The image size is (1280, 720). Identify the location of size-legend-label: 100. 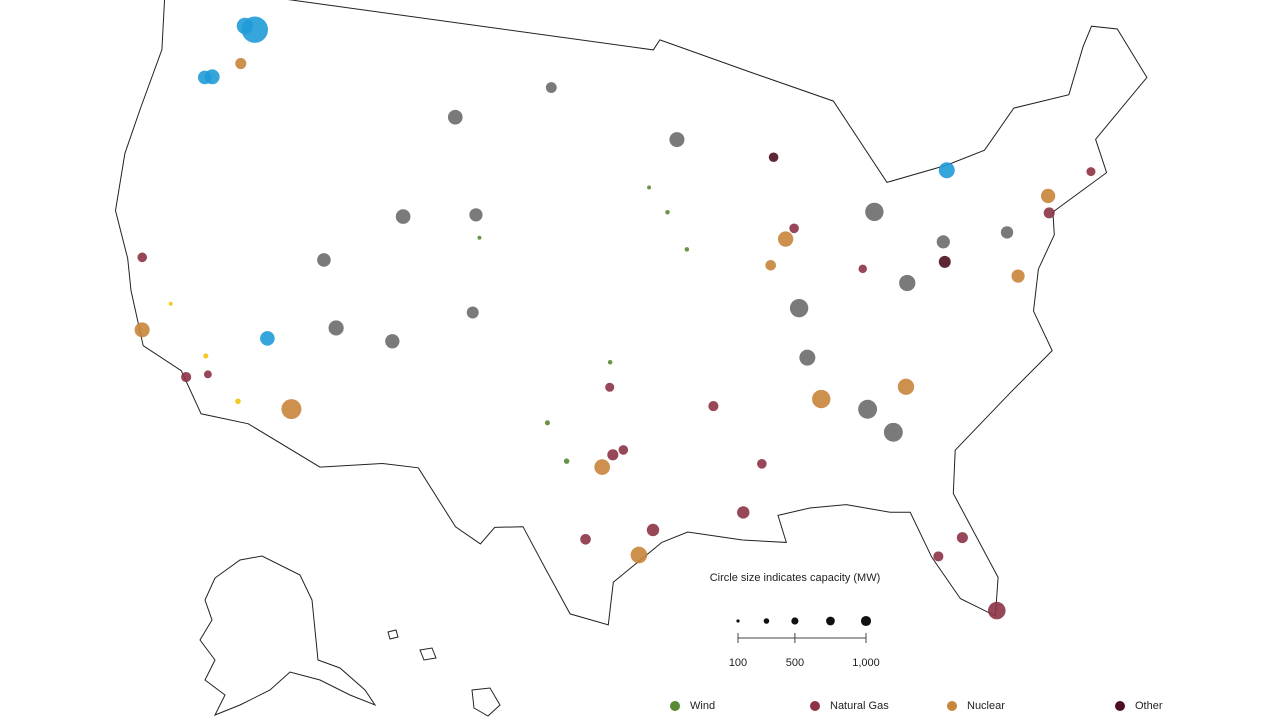
(738, 663).